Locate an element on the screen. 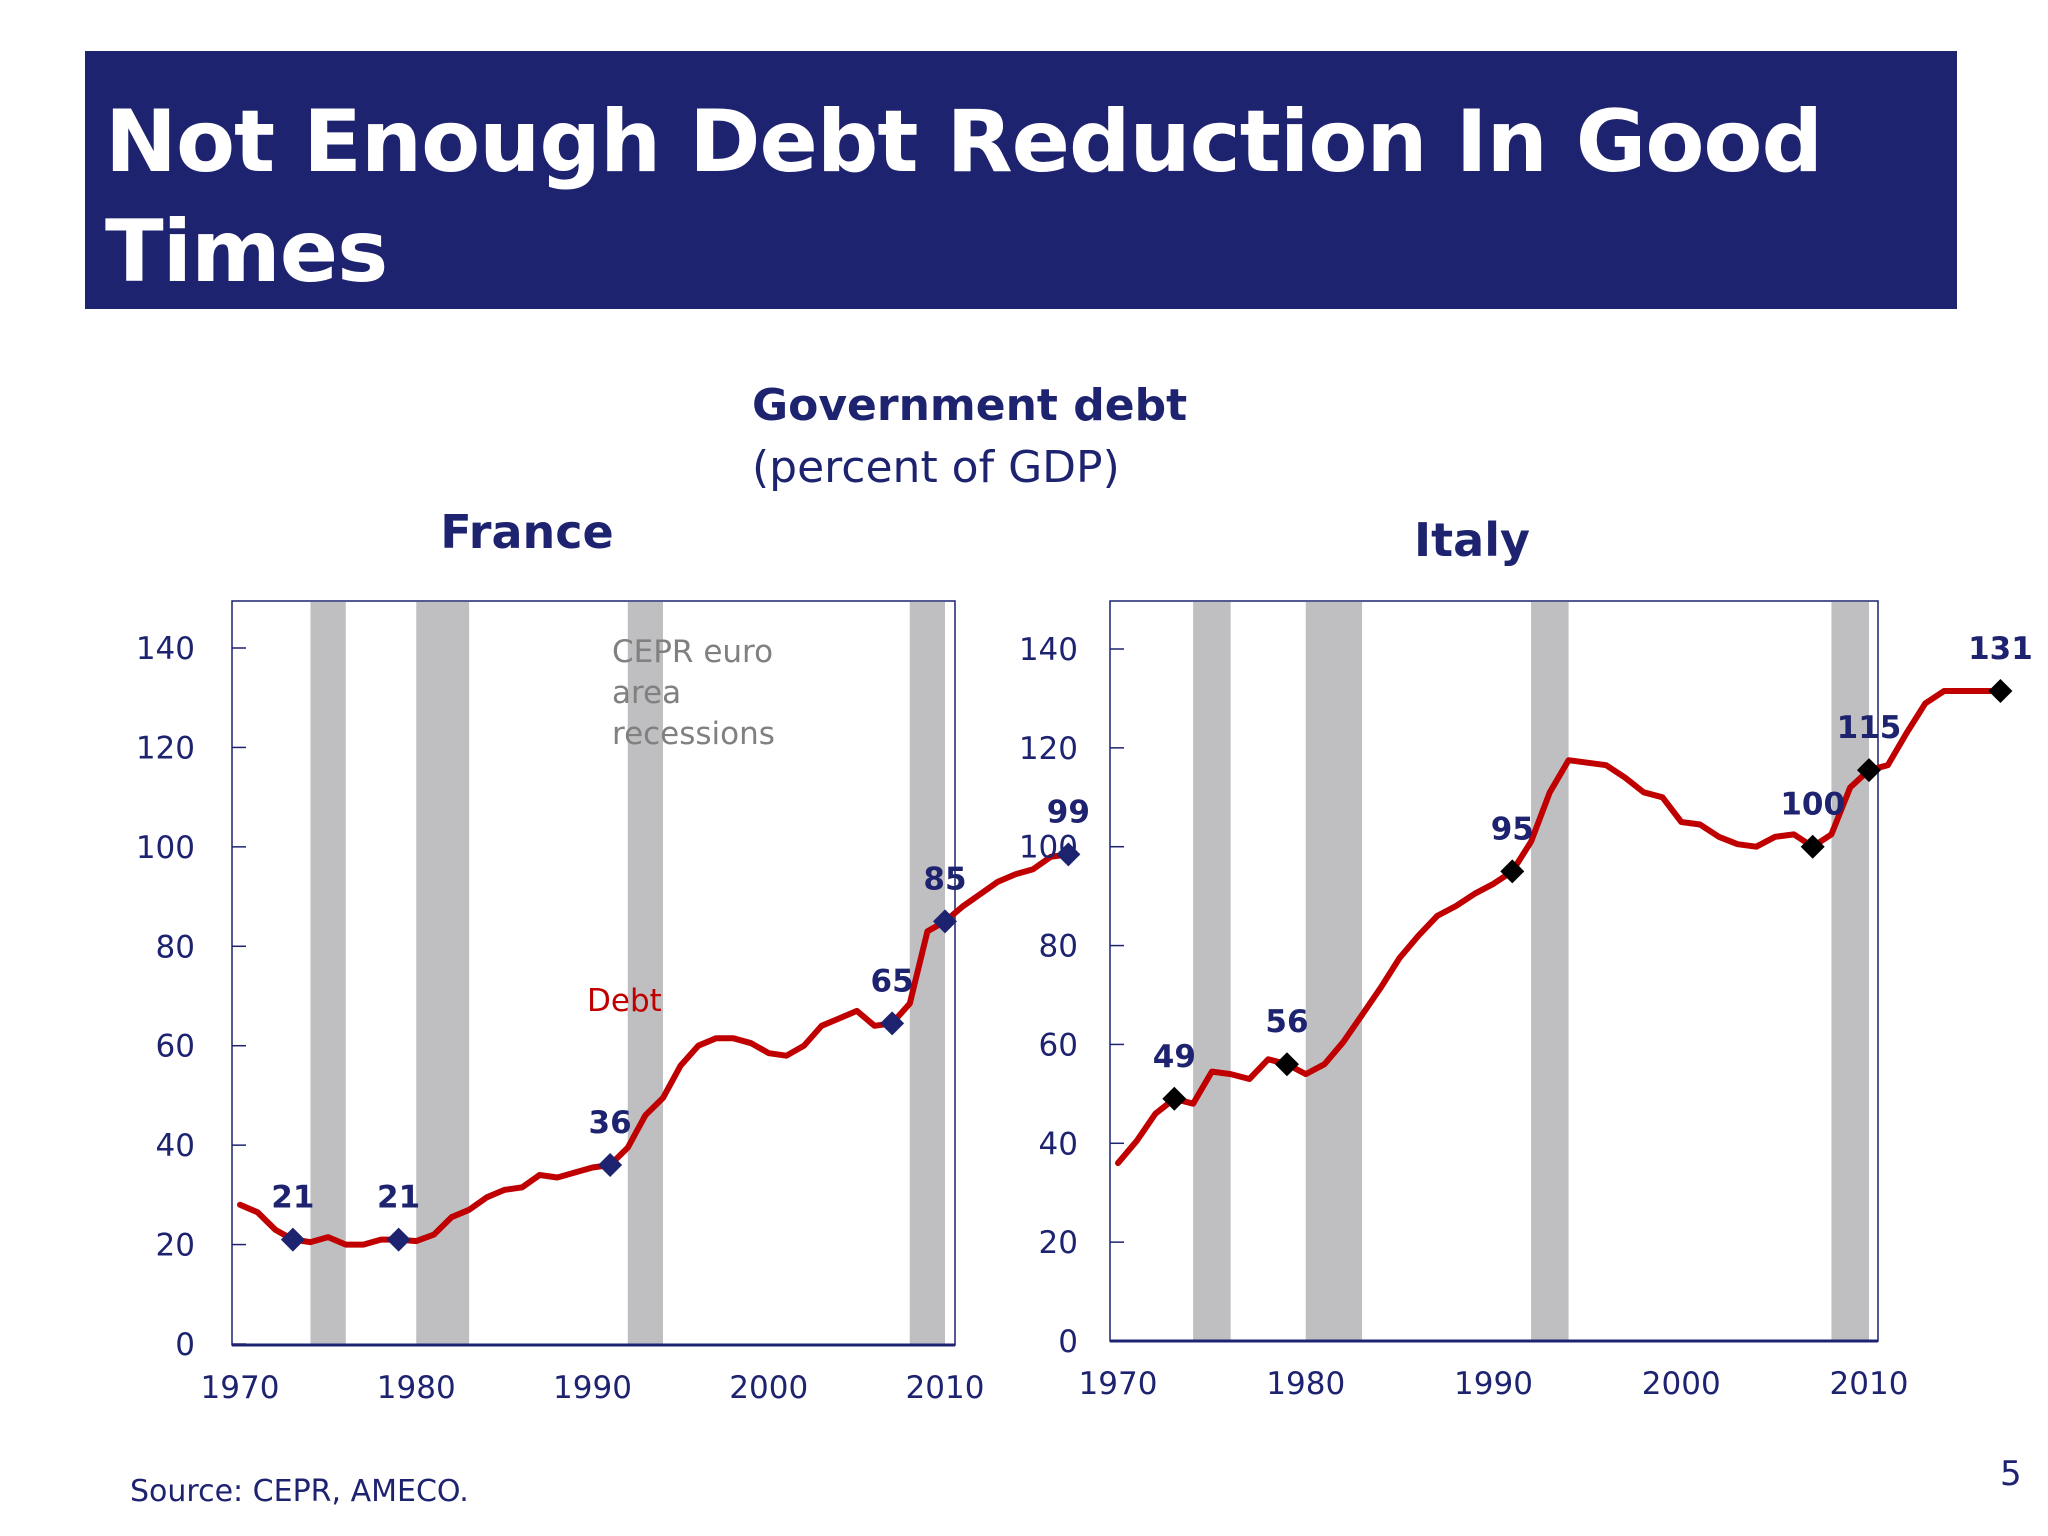 This screenshot has width=2048, height=1536. france-y-tick-label-40: 40 is located at coordinates (175, 1146).